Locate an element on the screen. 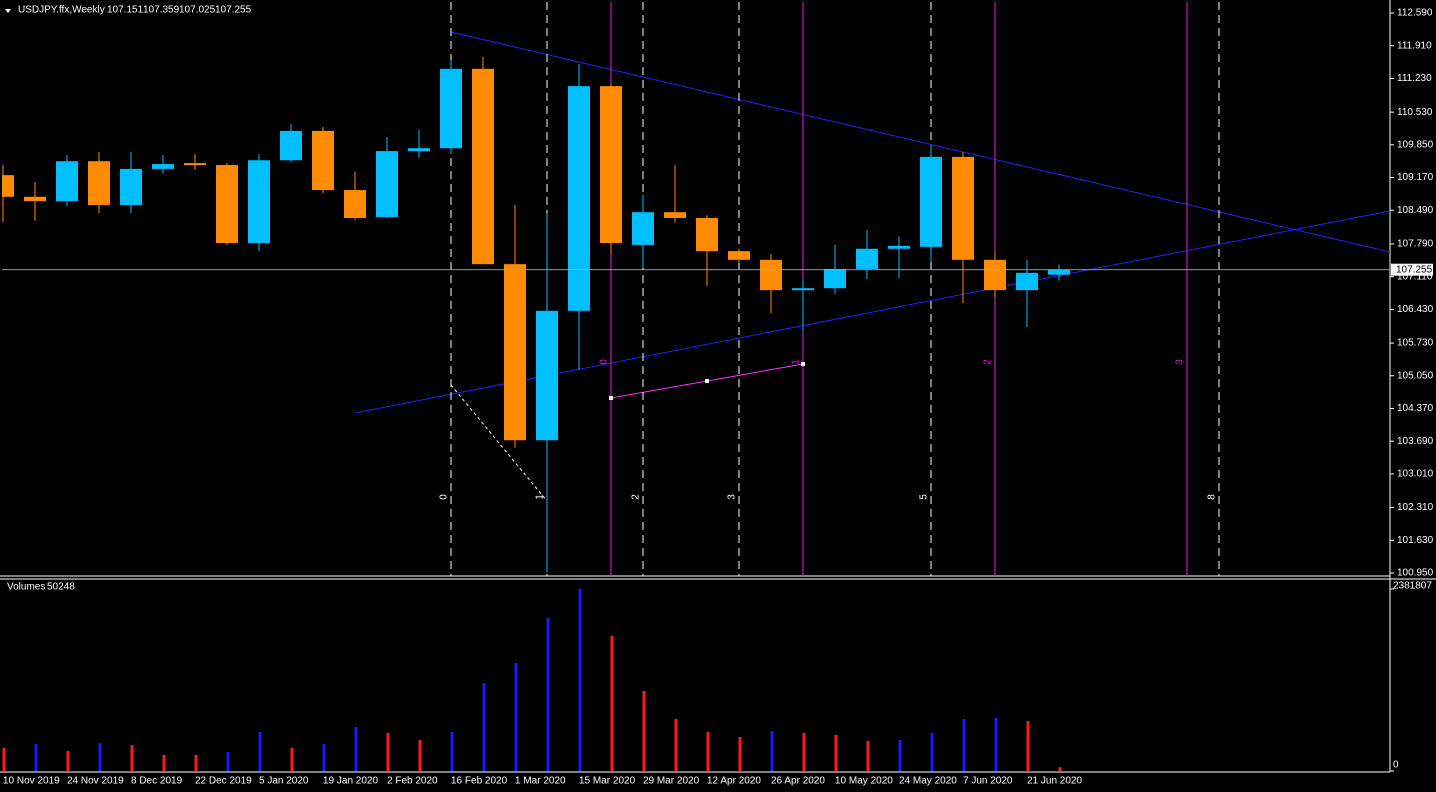 The image size is (1436, 792). fib-time-label: 5 is located at coordinates (924, 497).